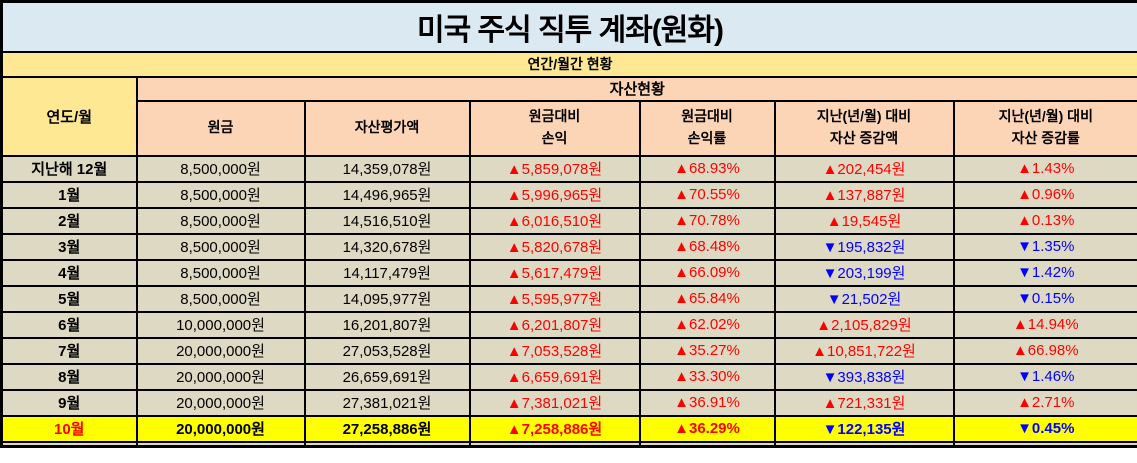  I want to click on cell-month: 7월, so click(69, 350).